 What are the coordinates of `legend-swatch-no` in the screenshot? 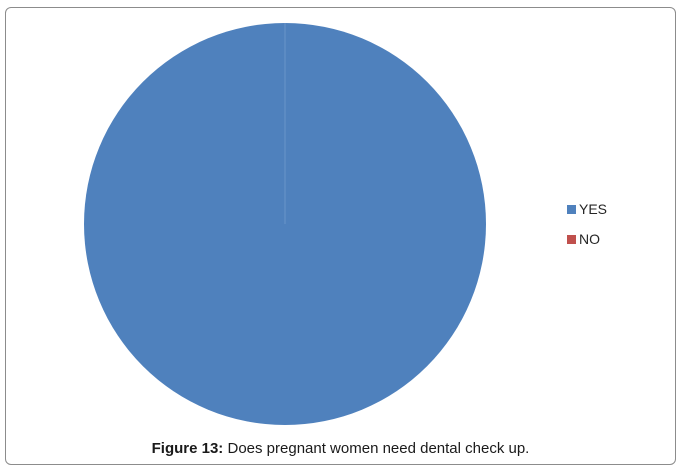 It's located at (571, 239).